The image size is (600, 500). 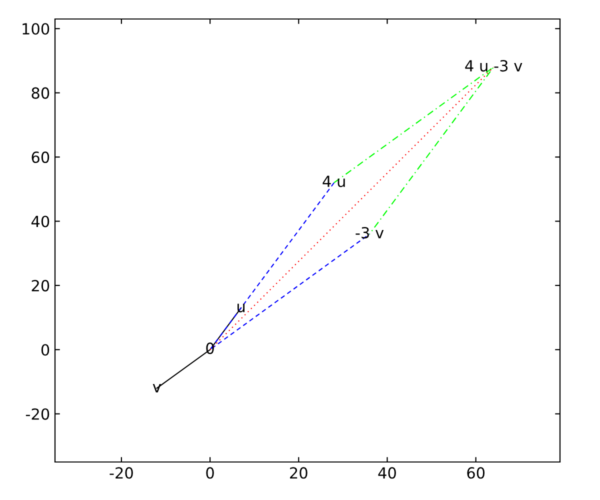 What do you see at coordinates (41, 286) in the screenshot?
I see `y-tick-label: 20` at bounding box center [41, 286].